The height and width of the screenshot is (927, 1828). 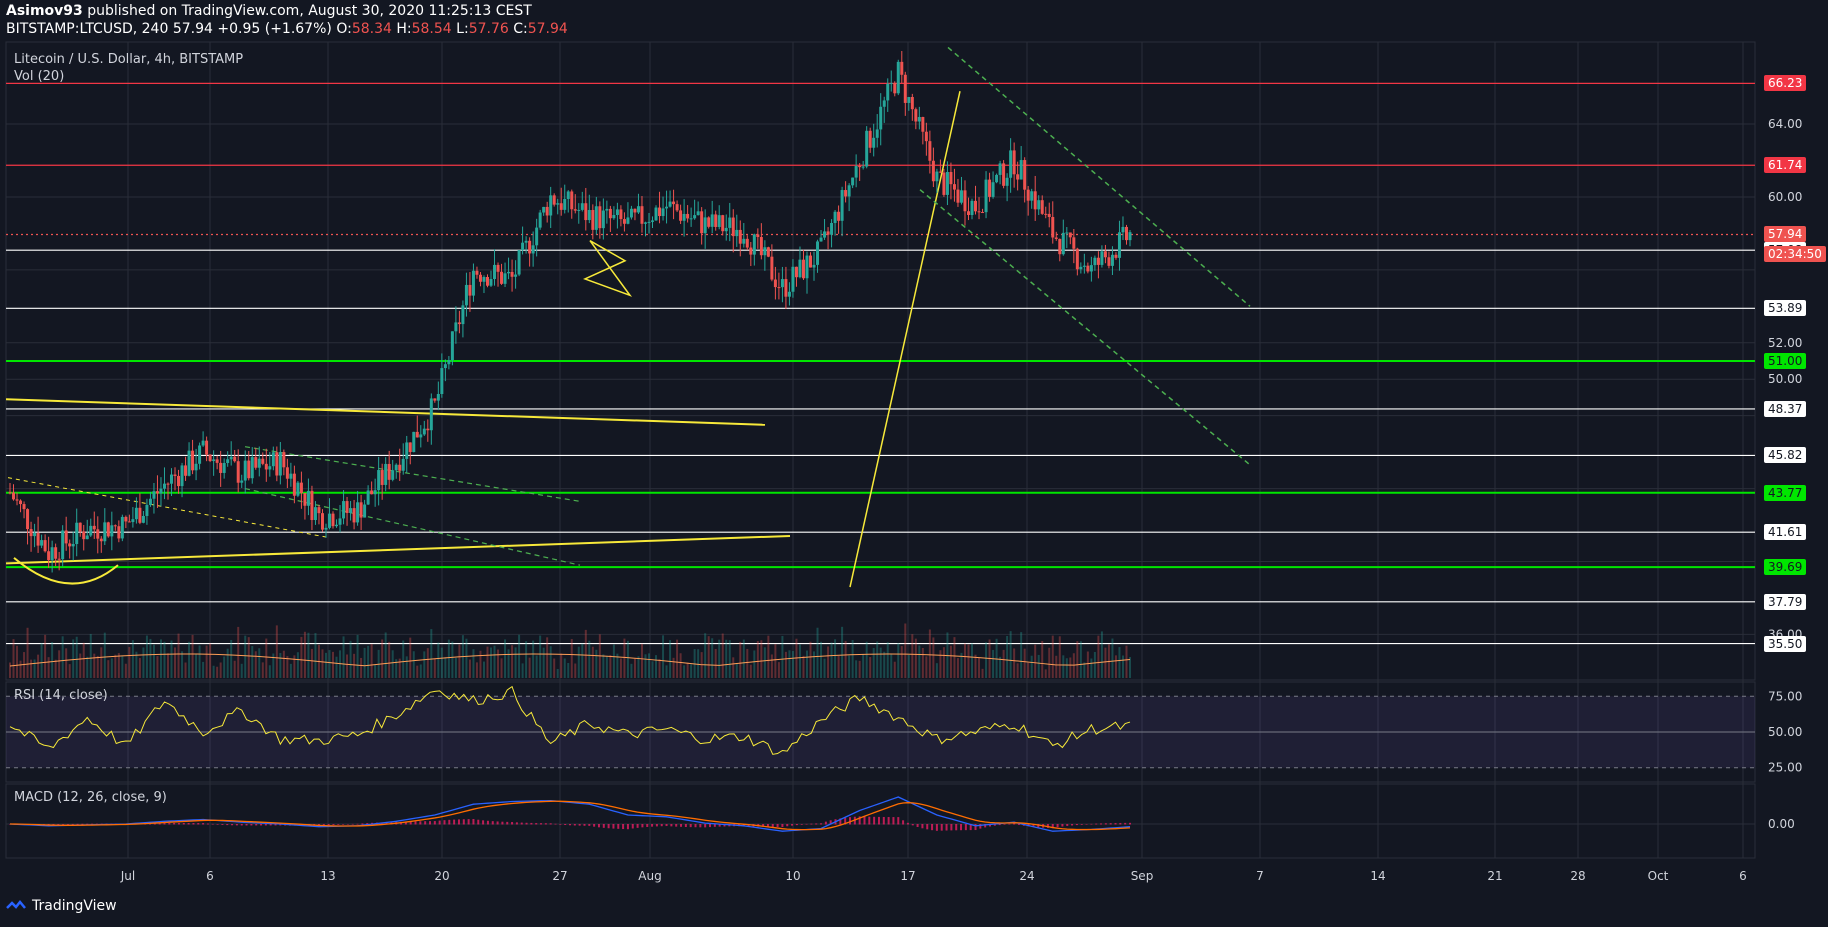 I want to click on channel-lower, so click(x=1085, y=327).